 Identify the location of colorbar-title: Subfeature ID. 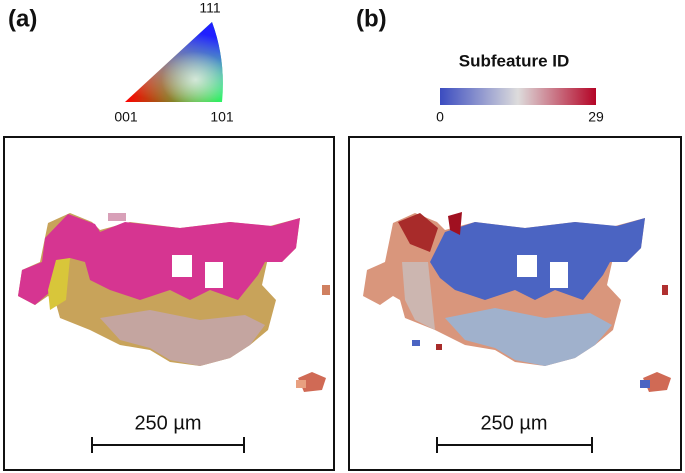
(514, 60).